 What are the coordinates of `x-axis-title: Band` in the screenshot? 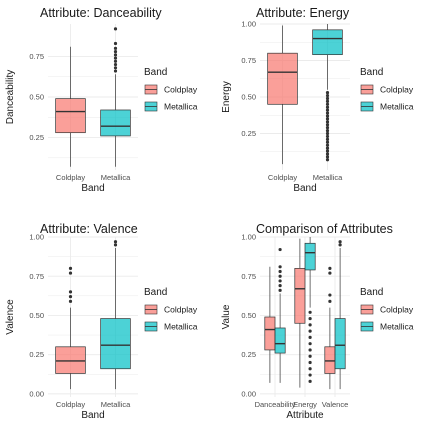 It's located at (304, 188).